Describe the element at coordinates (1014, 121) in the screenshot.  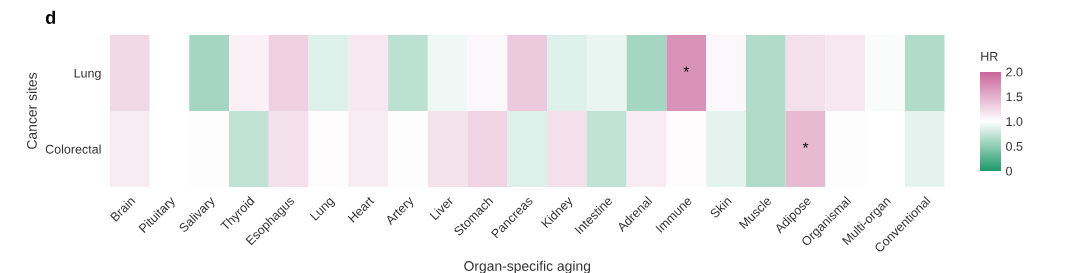
I see `color-bar-label: 1.0` at that location.